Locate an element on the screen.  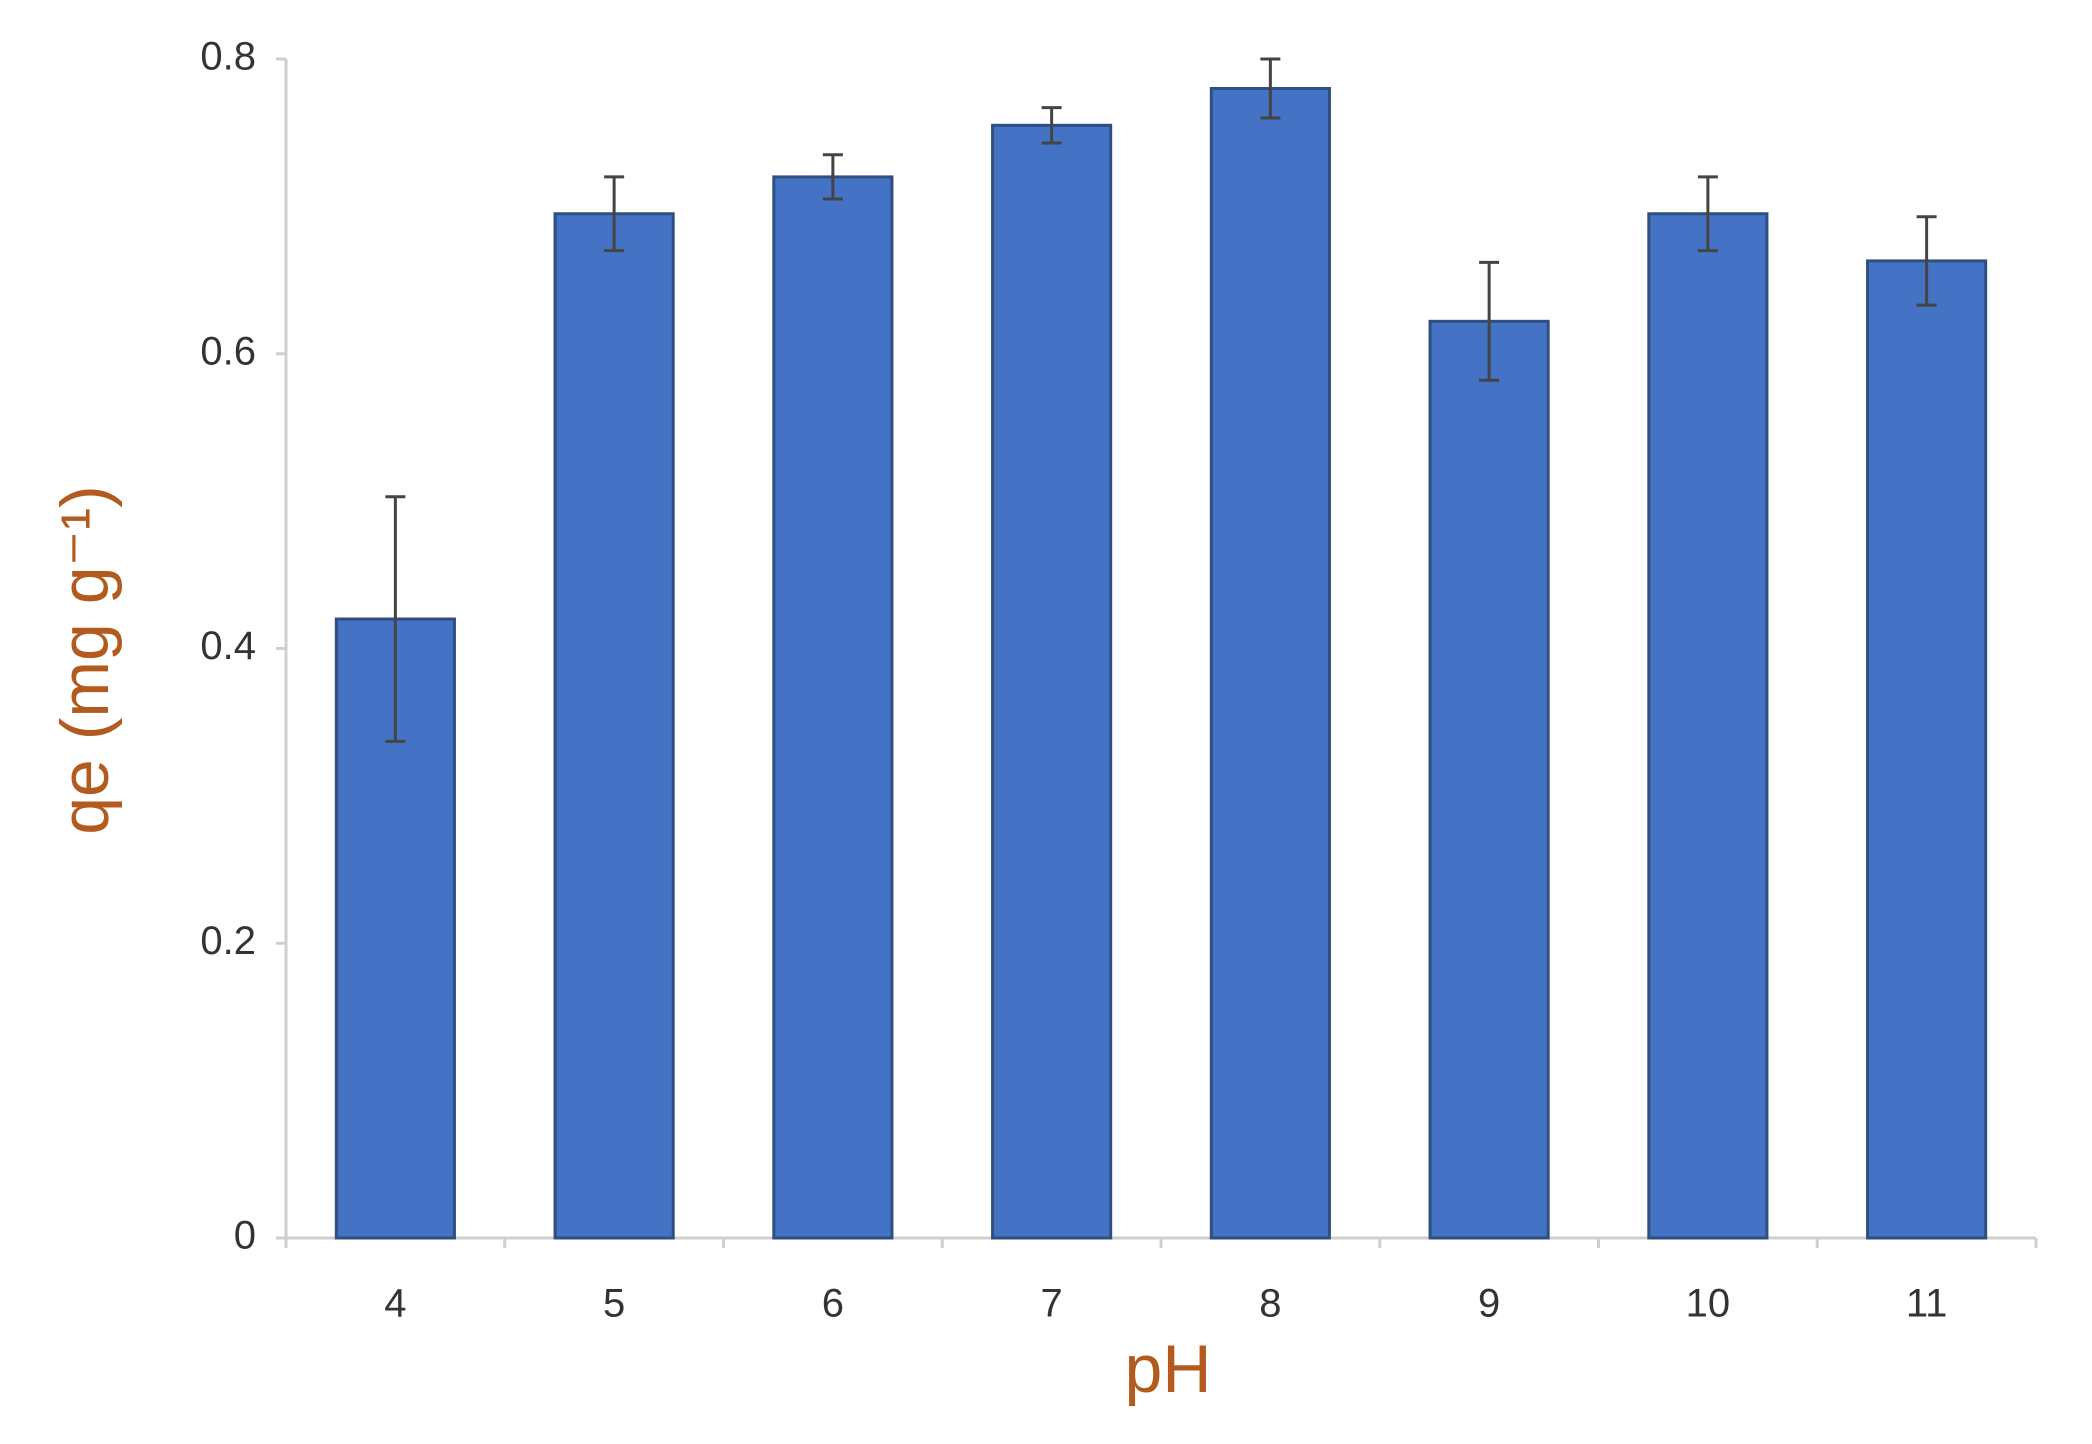
y-tick-label: 0.8 is located at coordinates (228, 57).